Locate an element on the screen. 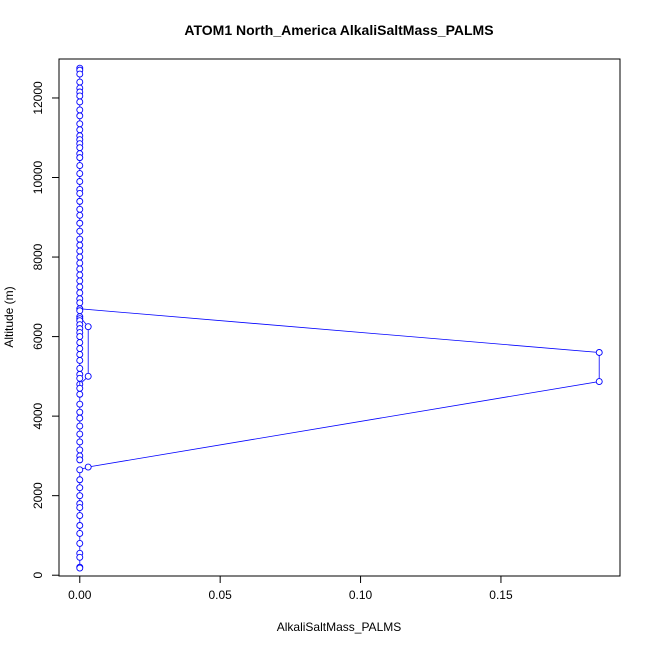 The image size is (650, 650). y-axis: 0 2000 4000 6000 8000 10000 12000 is located at coordinates (45, 330).